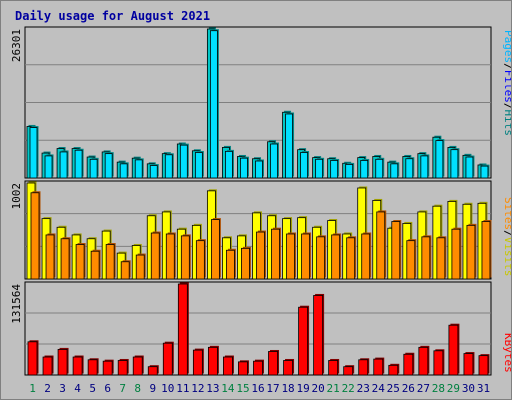 This screenshot has width=512, height=400. What do you see at coordinates (62, 388) in the screenshot?
I see `x-tick-label: 3` at bounding box center [62, 388].